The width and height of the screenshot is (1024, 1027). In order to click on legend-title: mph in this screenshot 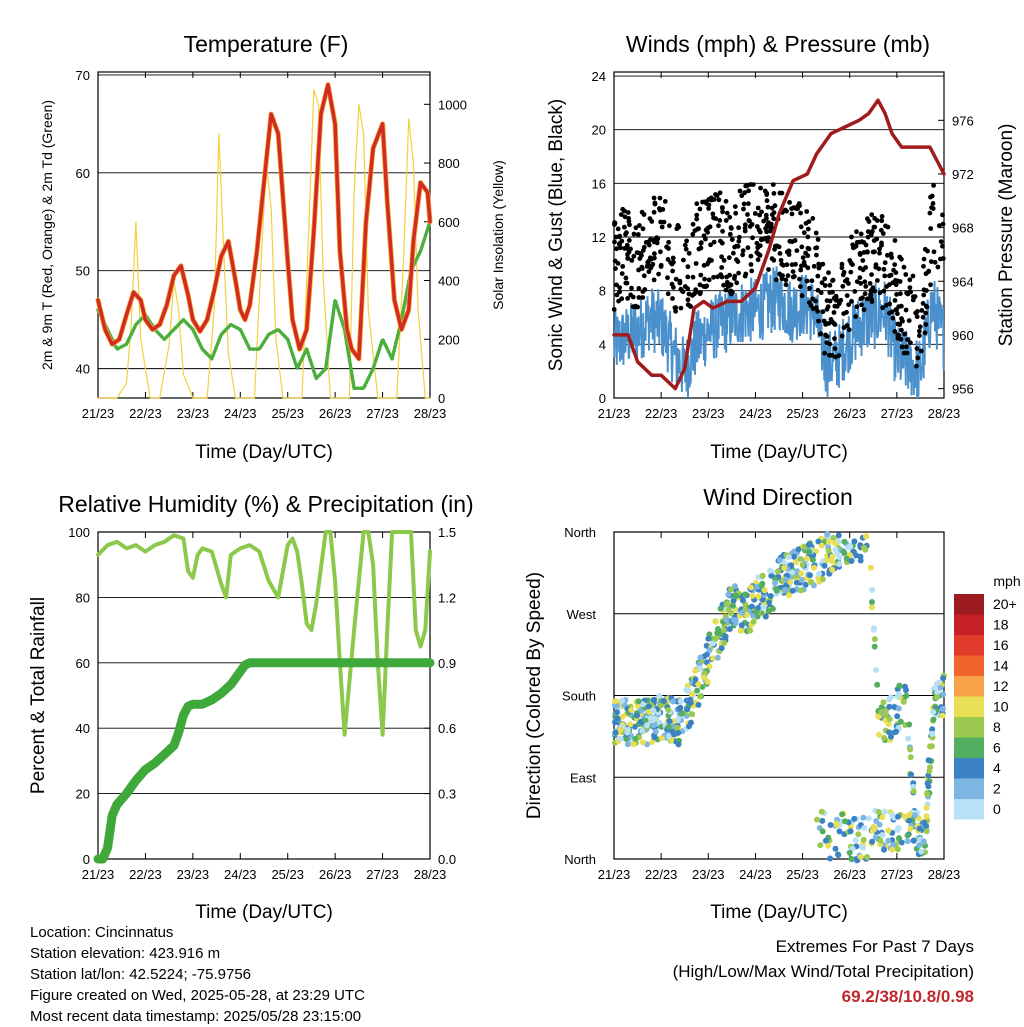, I will do `click(1006, 581)`.